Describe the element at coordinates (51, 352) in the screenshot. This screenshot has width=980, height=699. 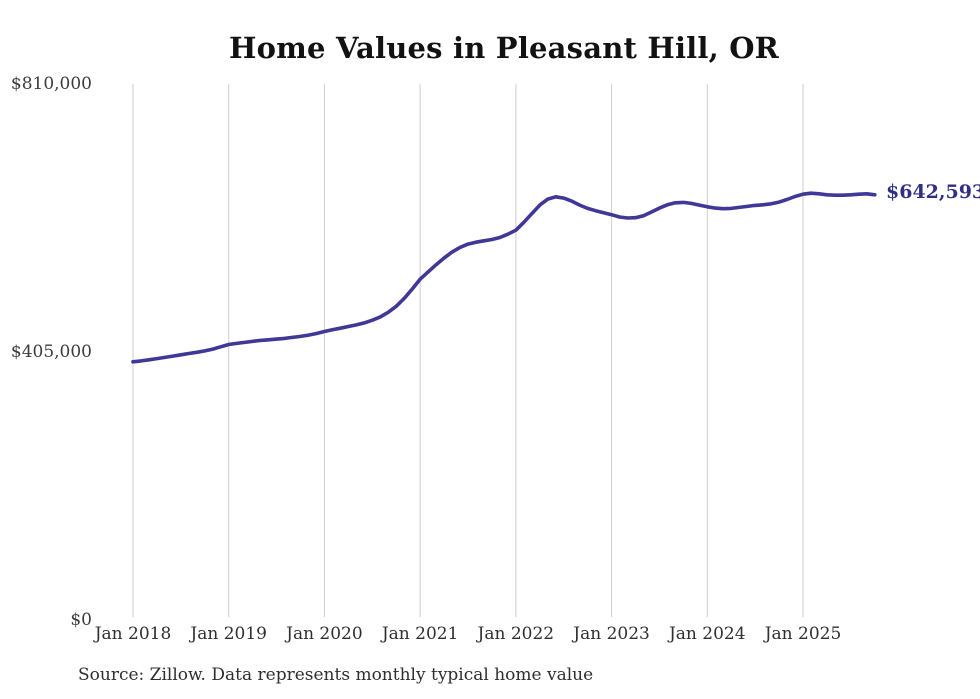
I see `y-axis-tick-label: $405,000` at that location.